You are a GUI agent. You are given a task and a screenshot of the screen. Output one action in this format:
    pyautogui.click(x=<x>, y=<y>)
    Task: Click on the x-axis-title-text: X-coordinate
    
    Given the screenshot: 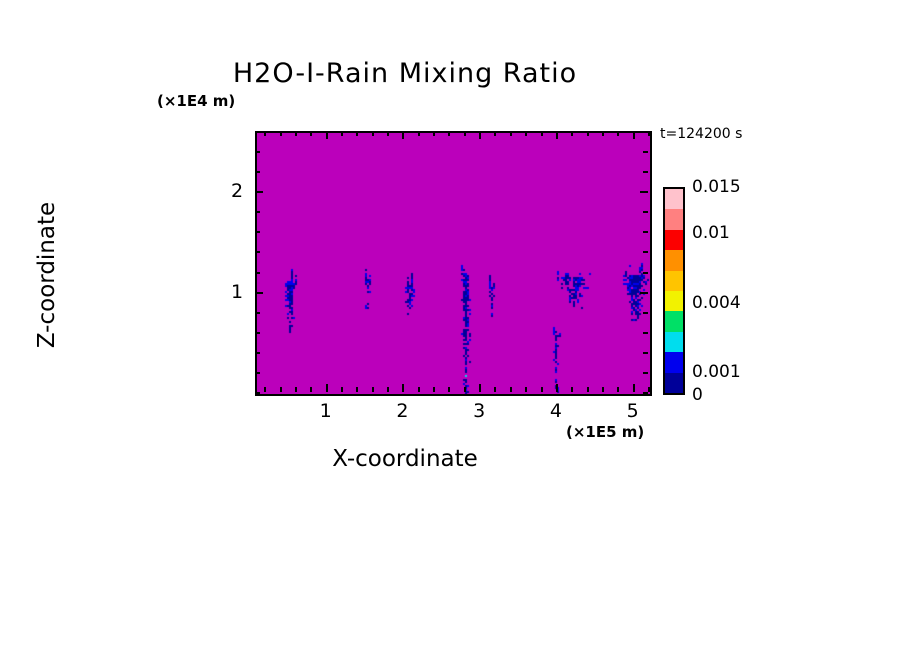 What is the action you would take?
    pyautogui.click(x=405, y=459)
    